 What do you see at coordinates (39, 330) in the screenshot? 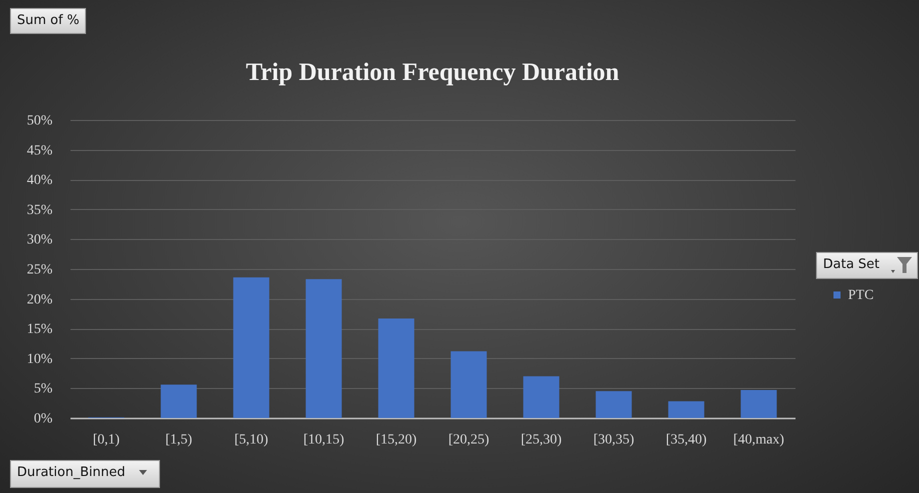
I see `y-tick-label: 15%` at bounding box center [39, 330].